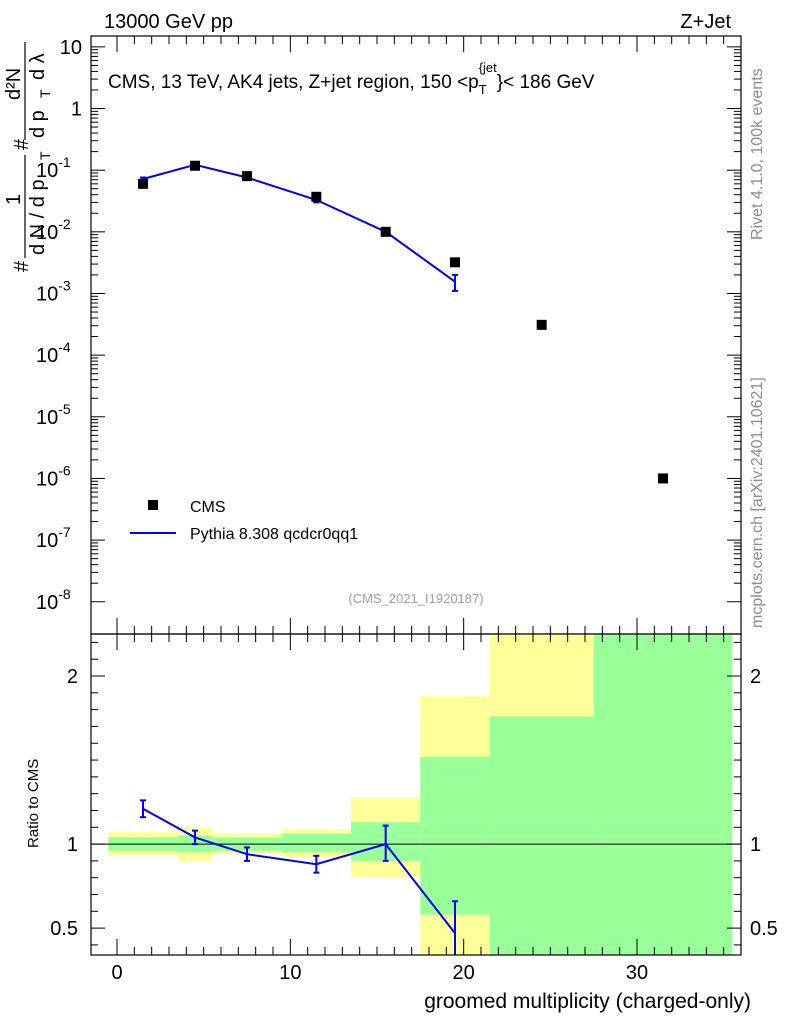 The width and height of the screenshot is (786, 1024). I want to click on ratio-ytick-label-right-1: 1, so click(755, 845).